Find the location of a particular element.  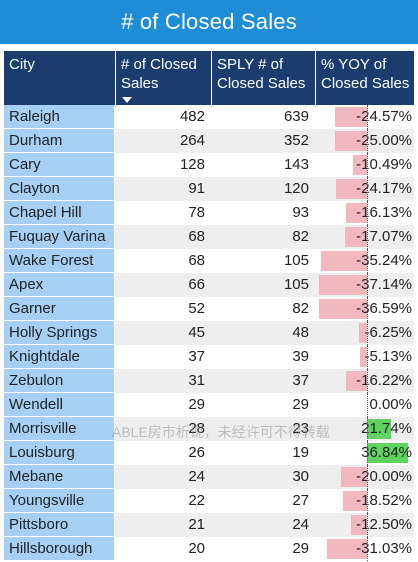

cell-city: Wake Forest is located at coordinates (59, 261).